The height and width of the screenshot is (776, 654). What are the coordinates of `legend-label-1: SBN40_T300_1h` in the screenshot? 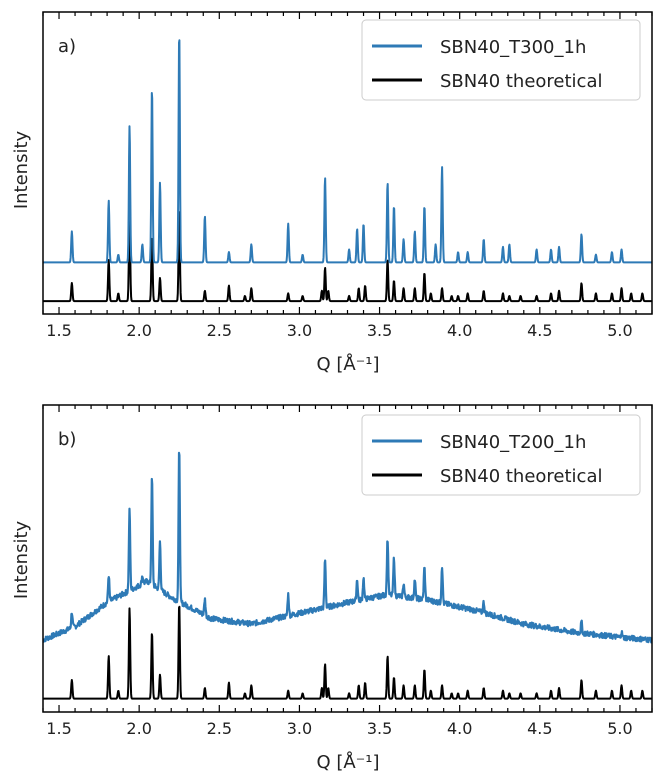 It's located at (513, 47).